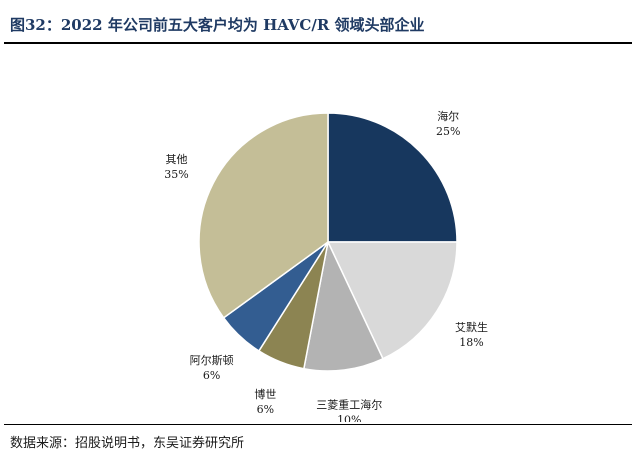 The height and width of the screenshot is (468, 636). I want to click on slice-label: 博世, so click(265, 394).